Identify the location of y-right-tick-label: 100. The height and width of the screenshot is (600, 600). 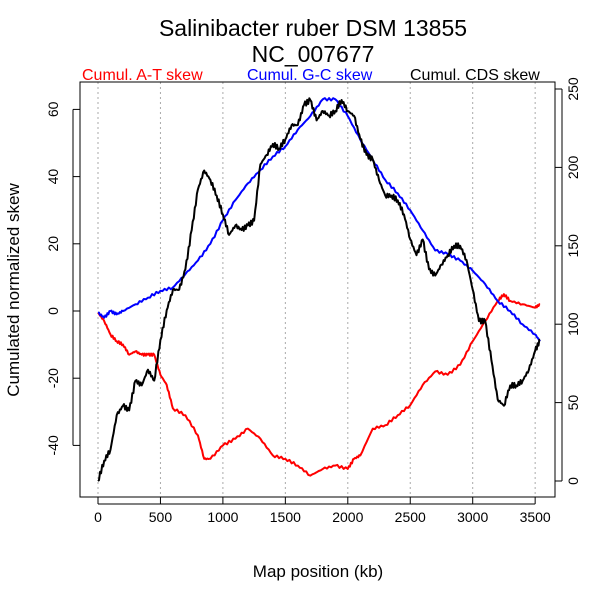
(573, 324).